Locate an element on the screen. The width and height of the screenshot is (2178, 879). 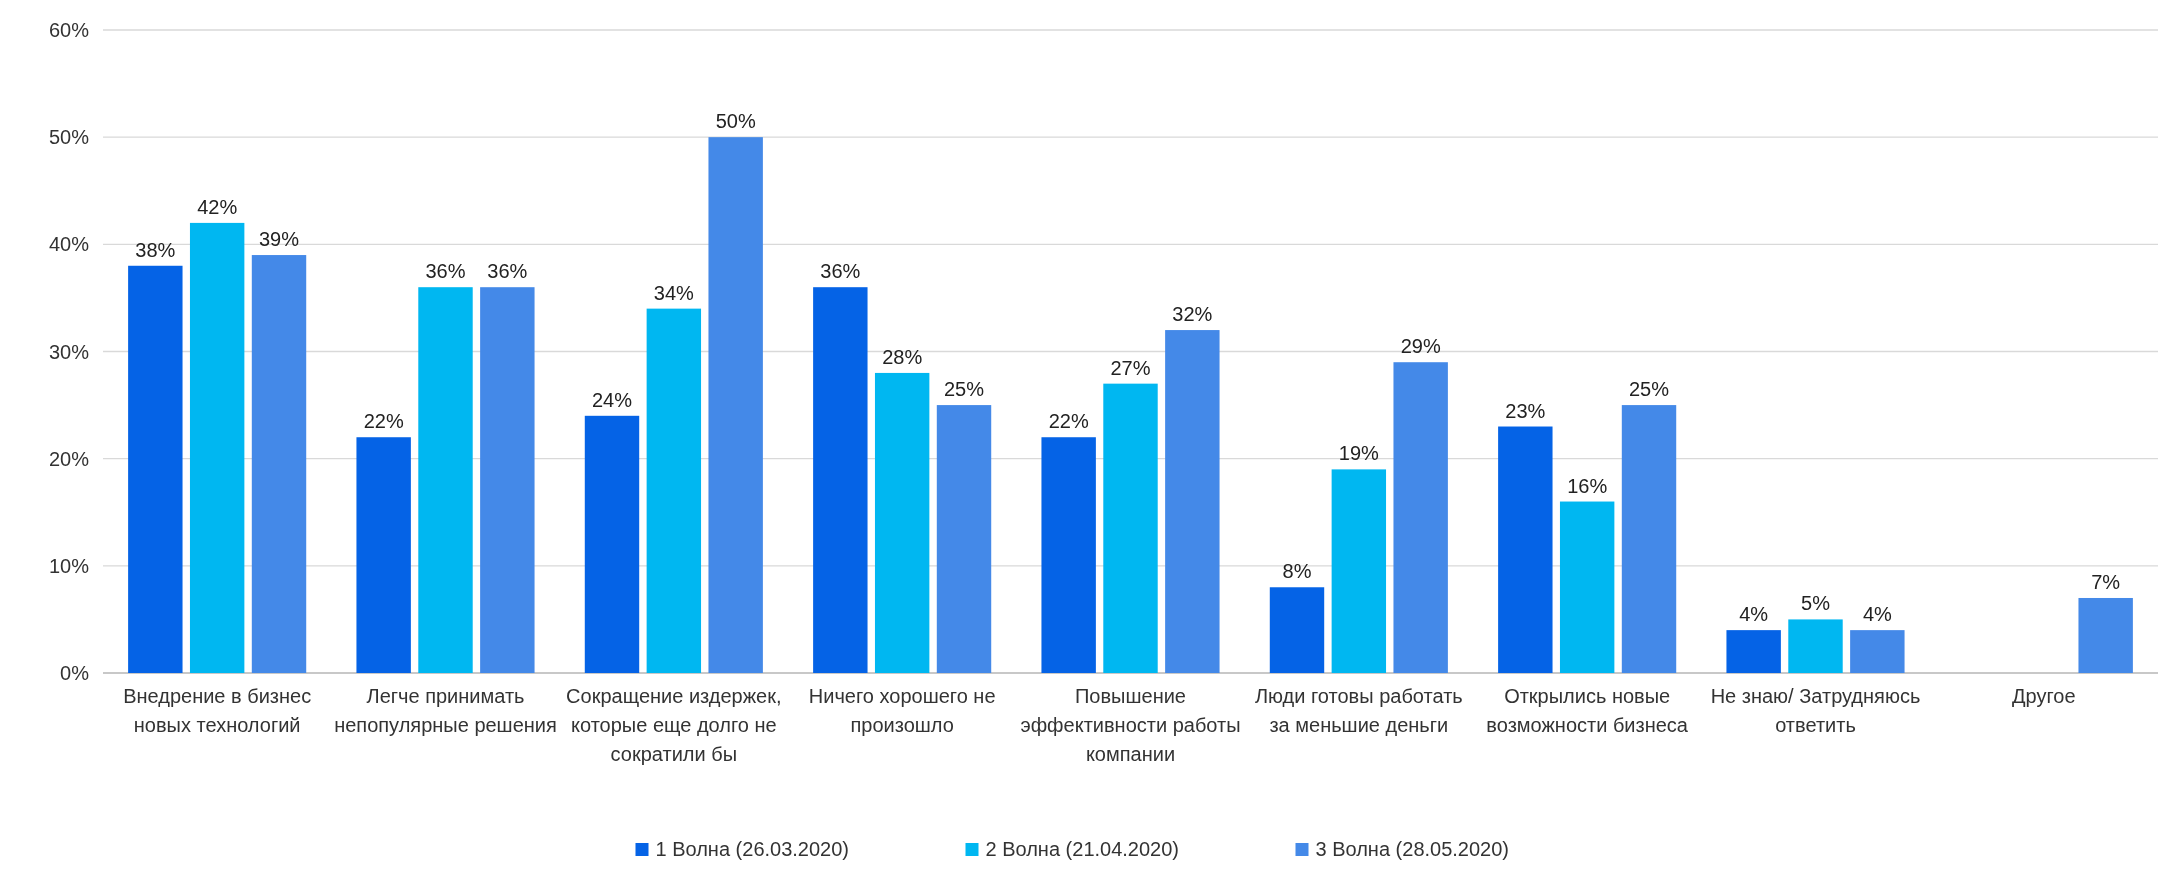
x-tick-label: Повышение эффективности работы компании is located at coordinates (1130, 725).